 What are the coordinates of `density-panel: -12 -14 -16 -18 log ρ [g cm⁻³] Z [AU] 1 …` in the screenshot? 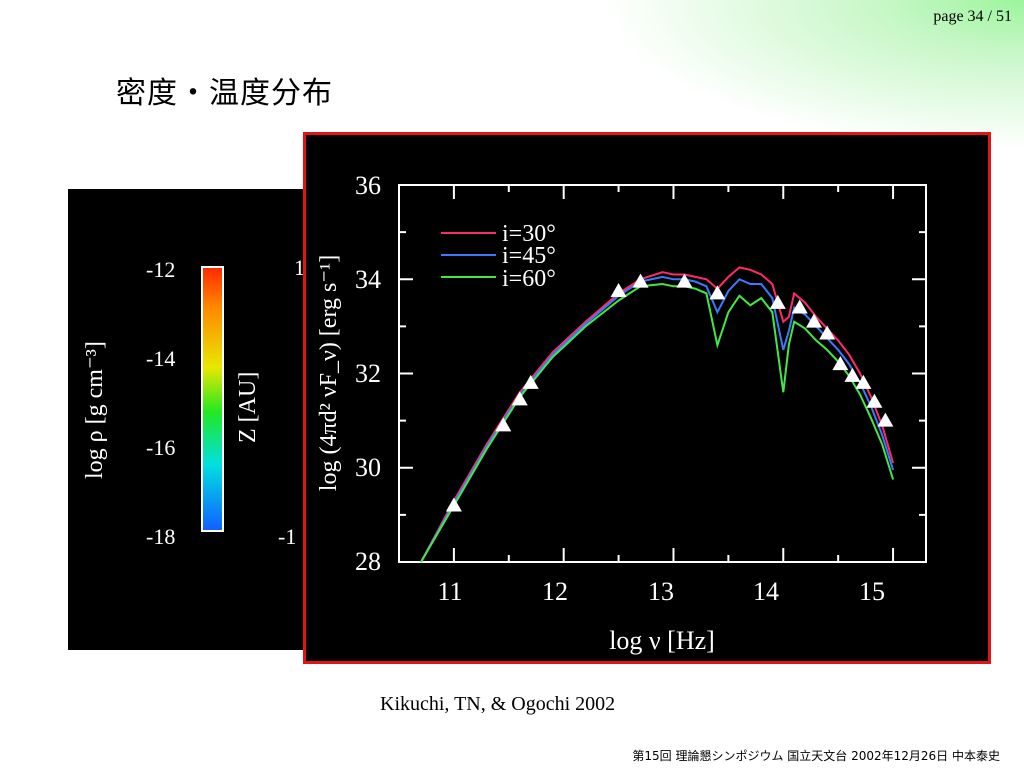 It's located at (190, 419).